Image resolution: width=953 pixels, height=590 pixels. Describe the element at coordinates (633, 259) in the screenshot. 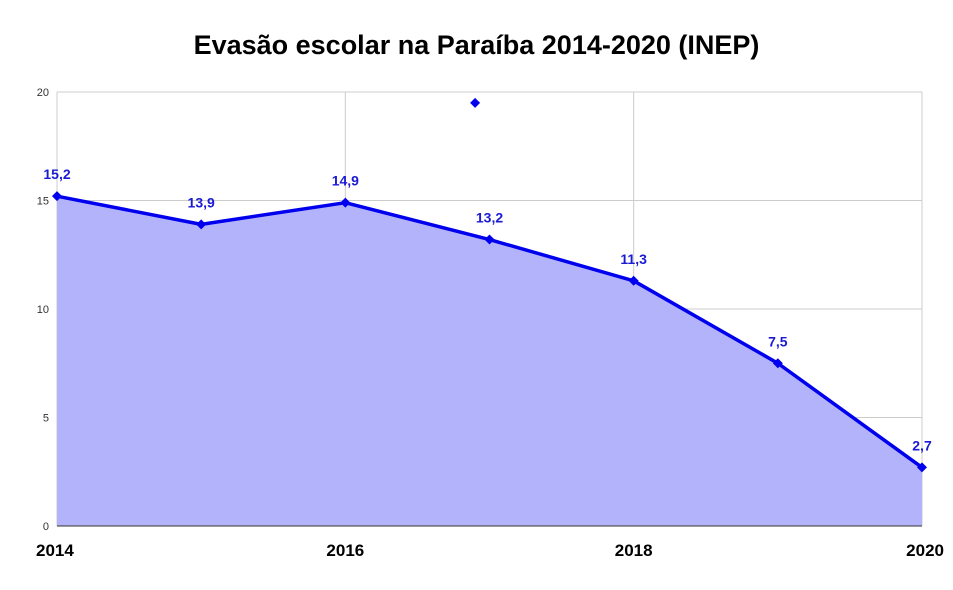

I see `data-label: 11,3` at that location.